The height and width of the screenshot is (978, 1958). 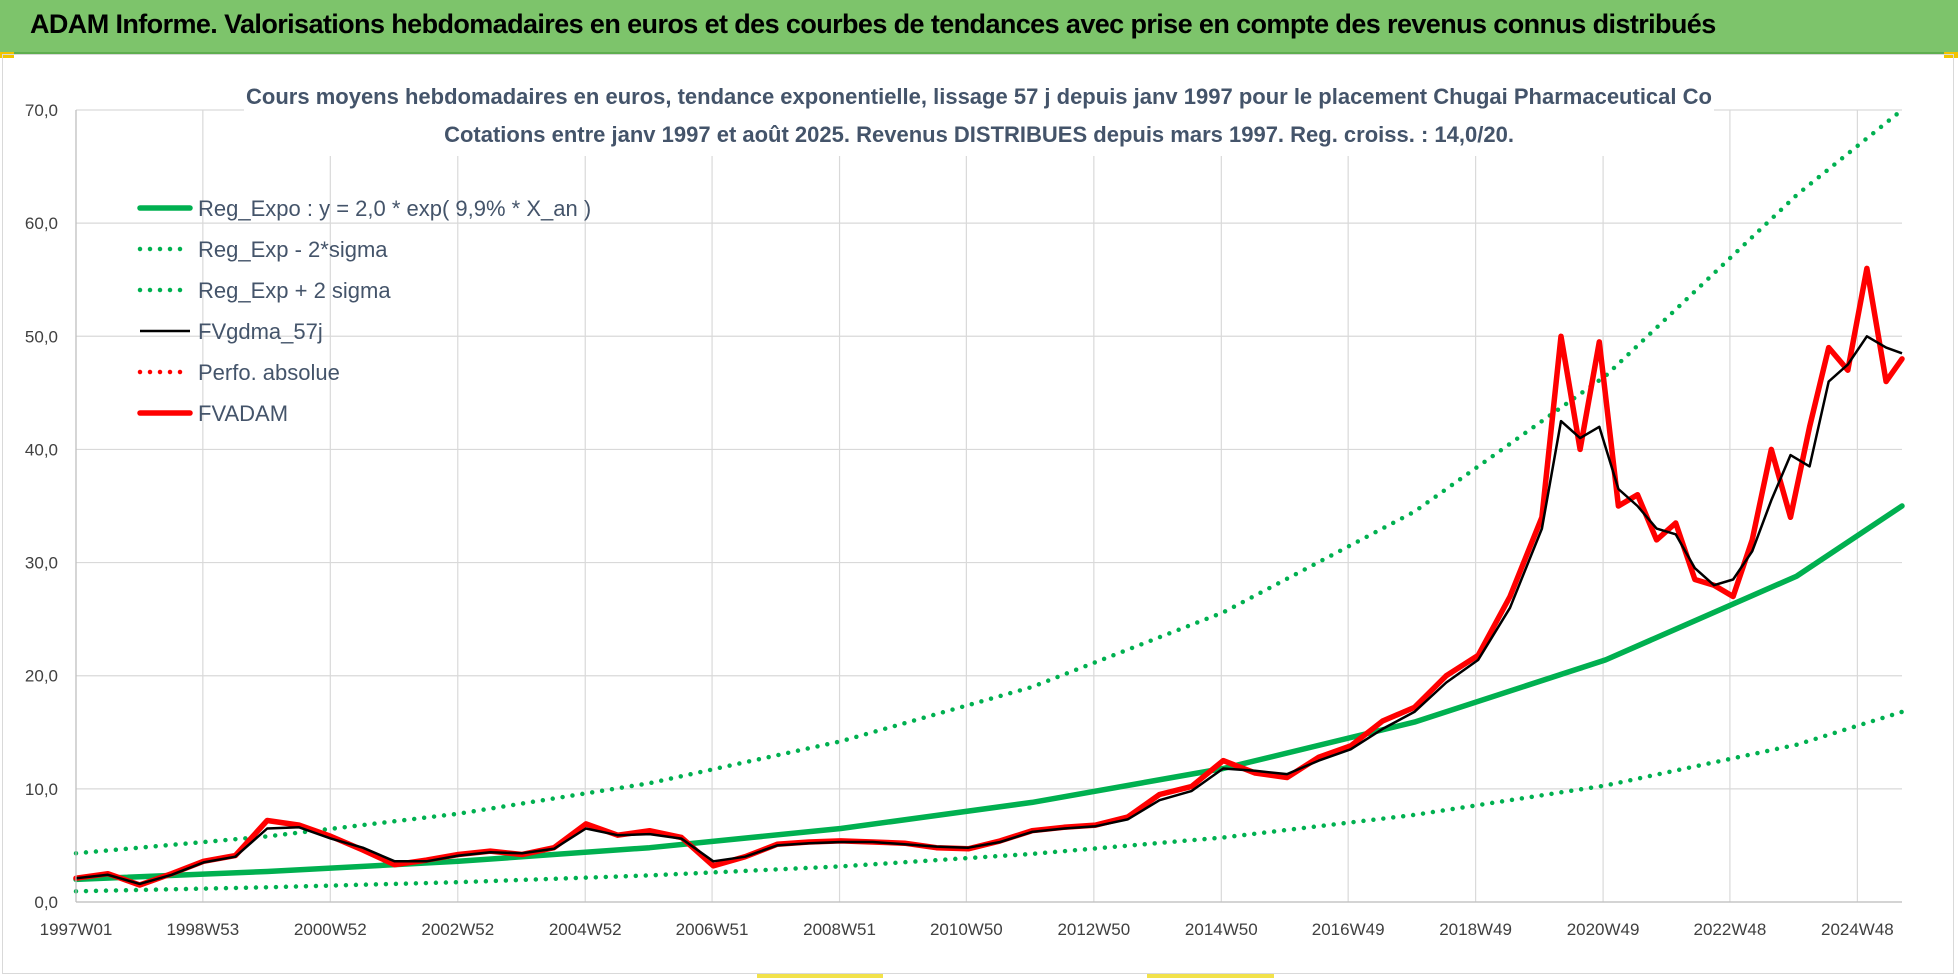 I want to click on y-tick-label: 10,0, so click(x=41, y=789).